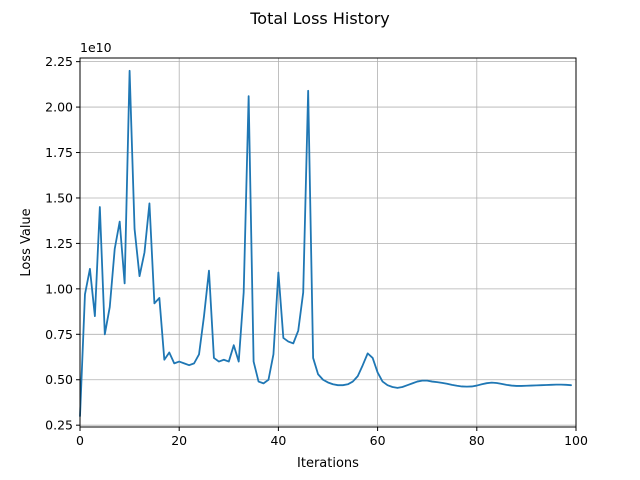  I want to click on y-offset-label: 1e10, so click(96, 47).